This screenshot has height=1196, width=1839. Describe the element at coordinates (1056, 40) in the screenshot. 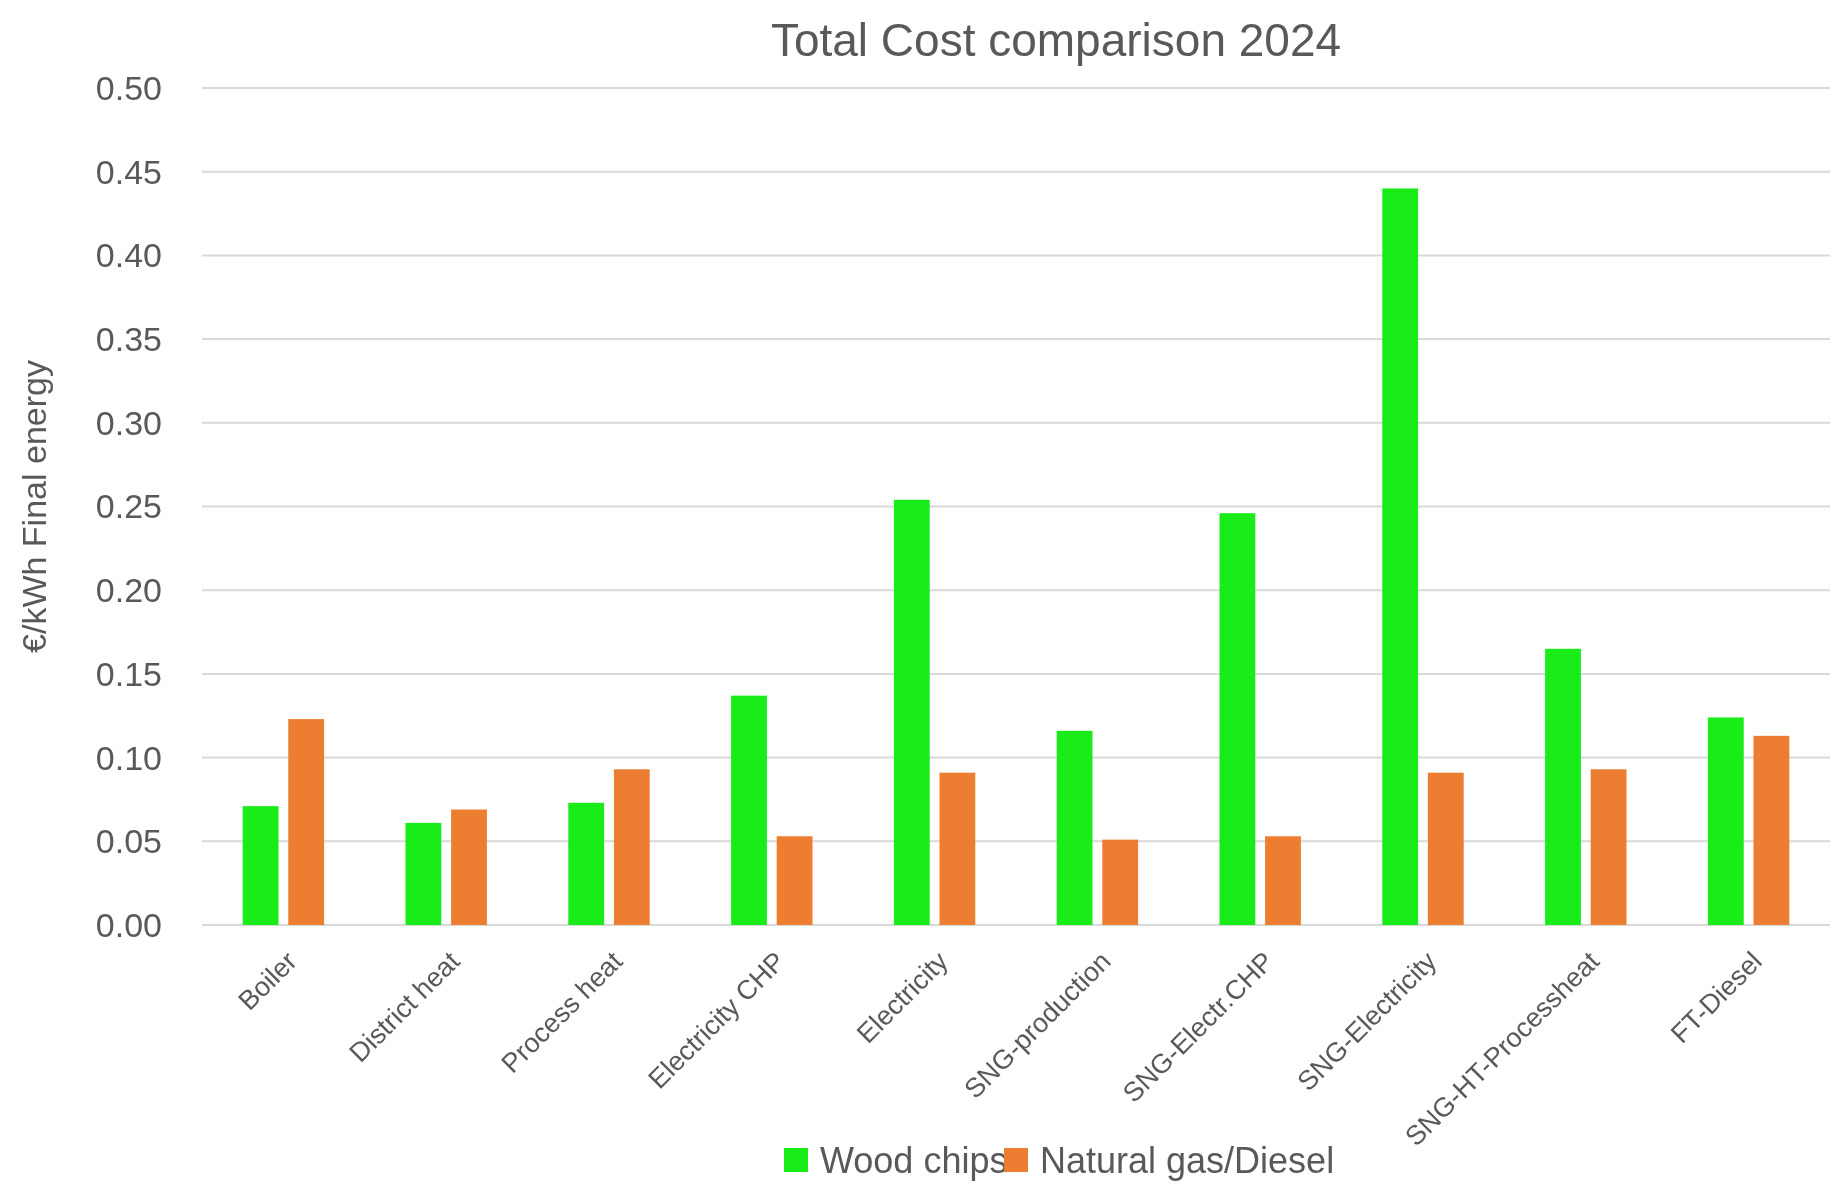

I see `chart-title: Total Cost comparison 2024` at that location.